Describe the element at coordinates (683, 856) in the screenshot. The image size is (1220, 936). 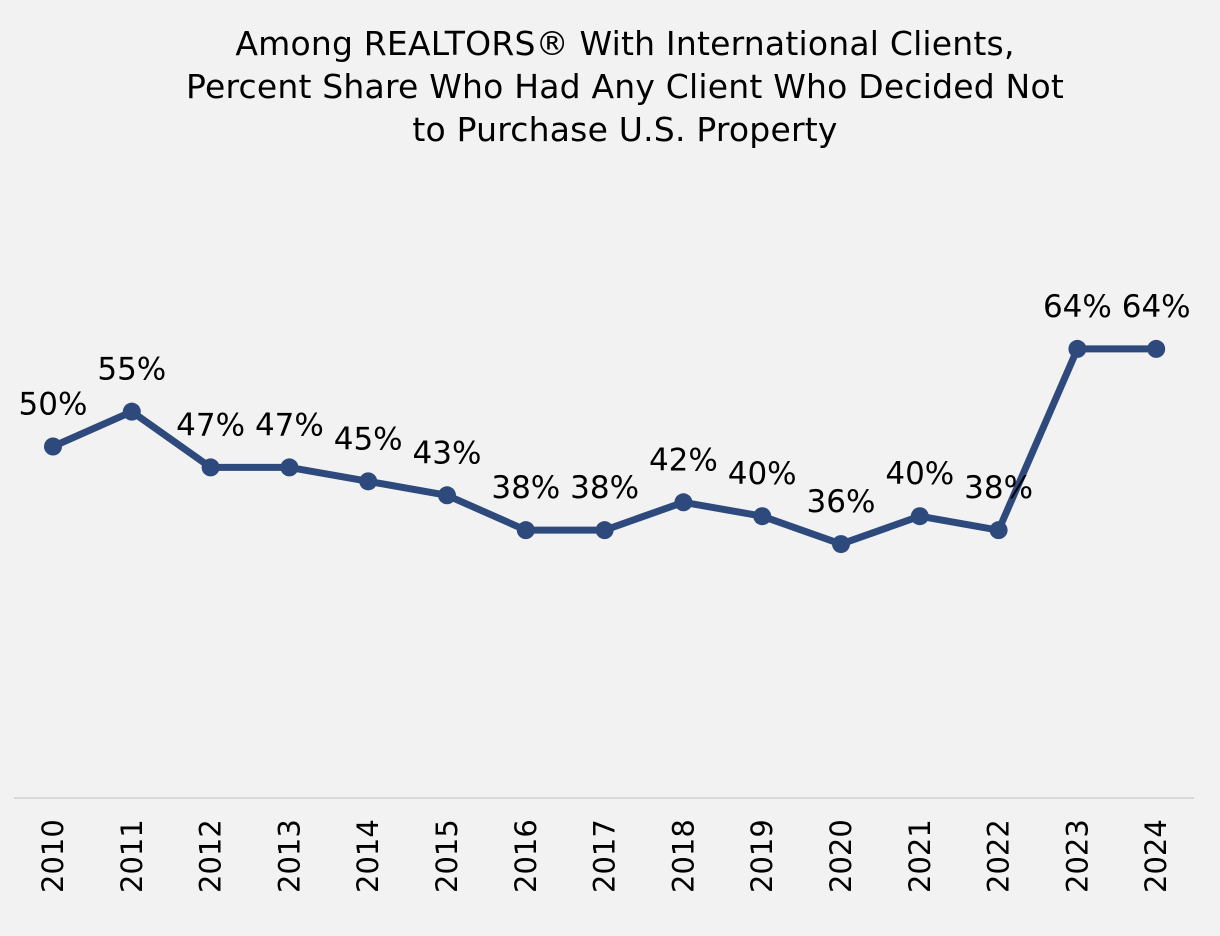
I see `x-tick-label: 2018` at that location.